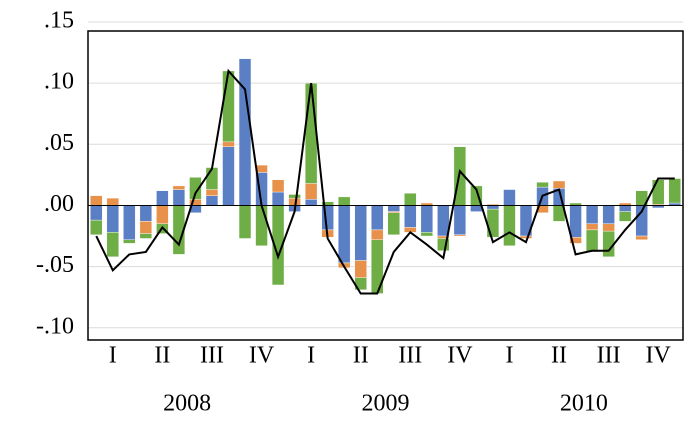  What do you see at coordinates (386, 404) in the screenshot?
I see `x-year-label: 2009` at bounding box center [386, 404].